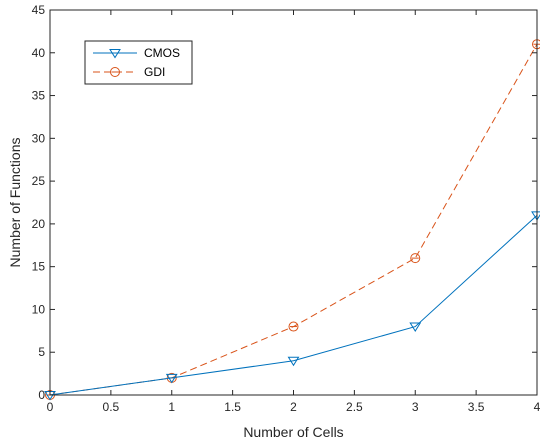 The image size is (540, 443). I want to click on x-tick-label: 0.5, so click(111, 407).